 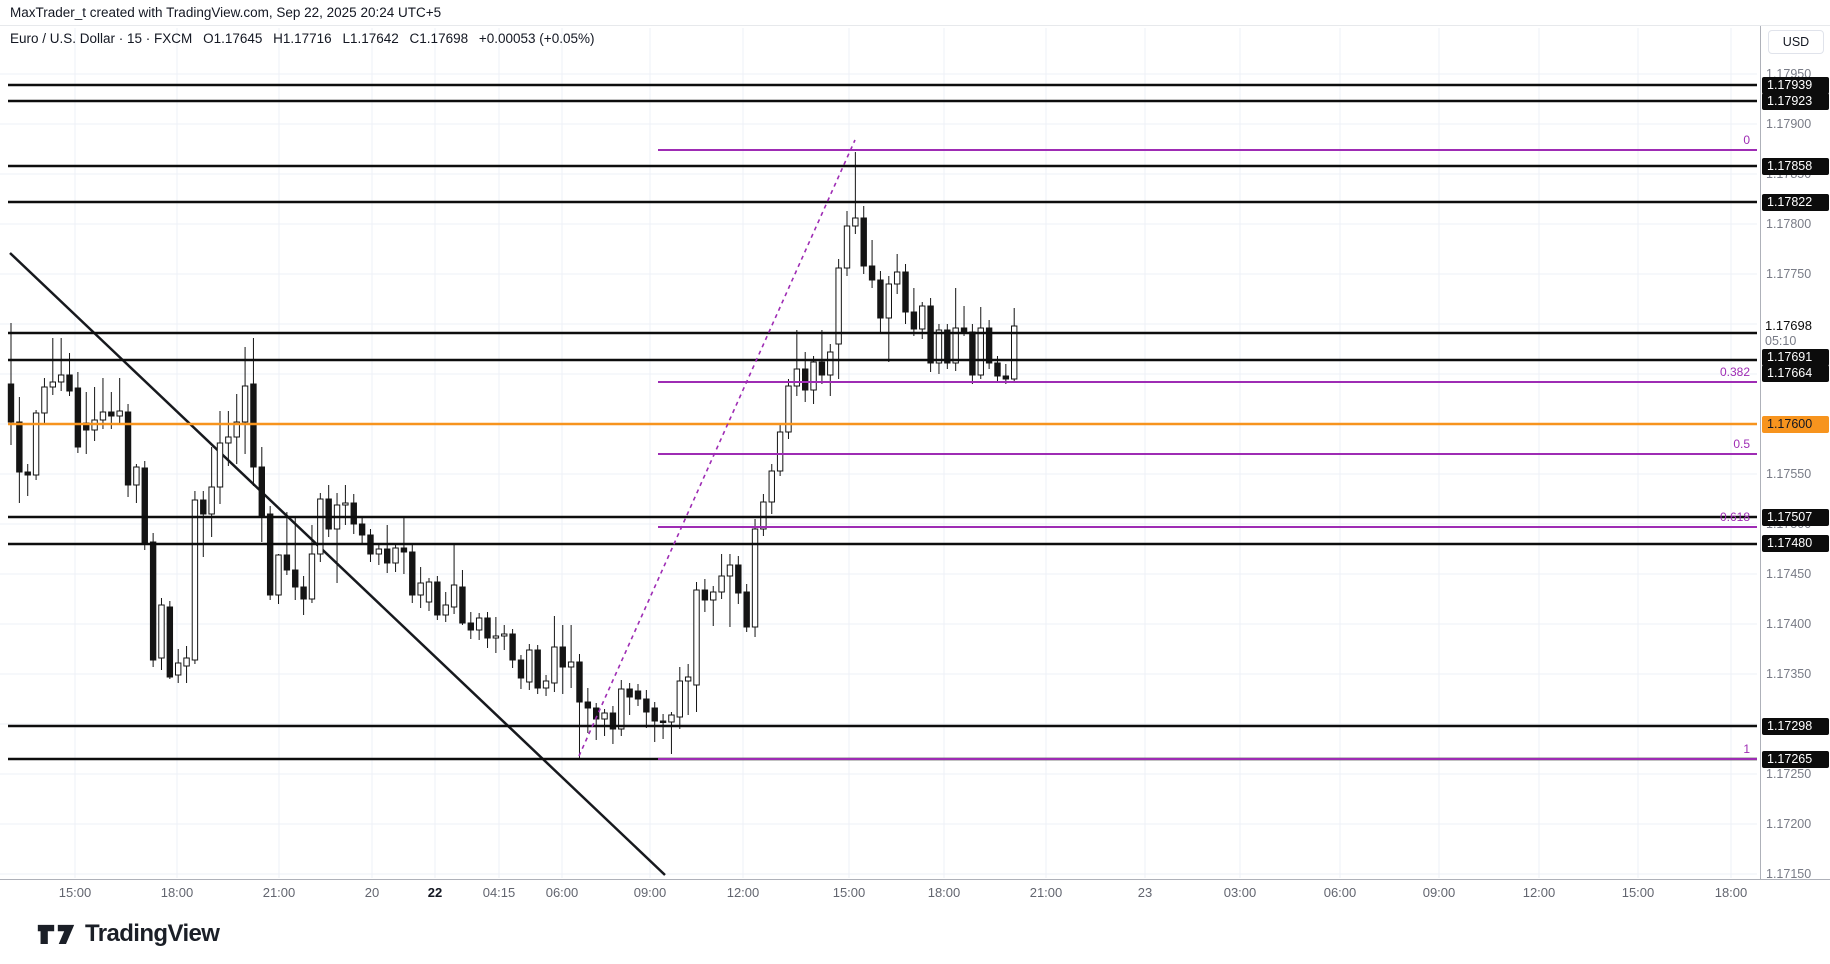 What do you see at coordinates (1145, 892) in the screenshot?
I see `time-tick-label: 23` at bounding box center [1145, 892].